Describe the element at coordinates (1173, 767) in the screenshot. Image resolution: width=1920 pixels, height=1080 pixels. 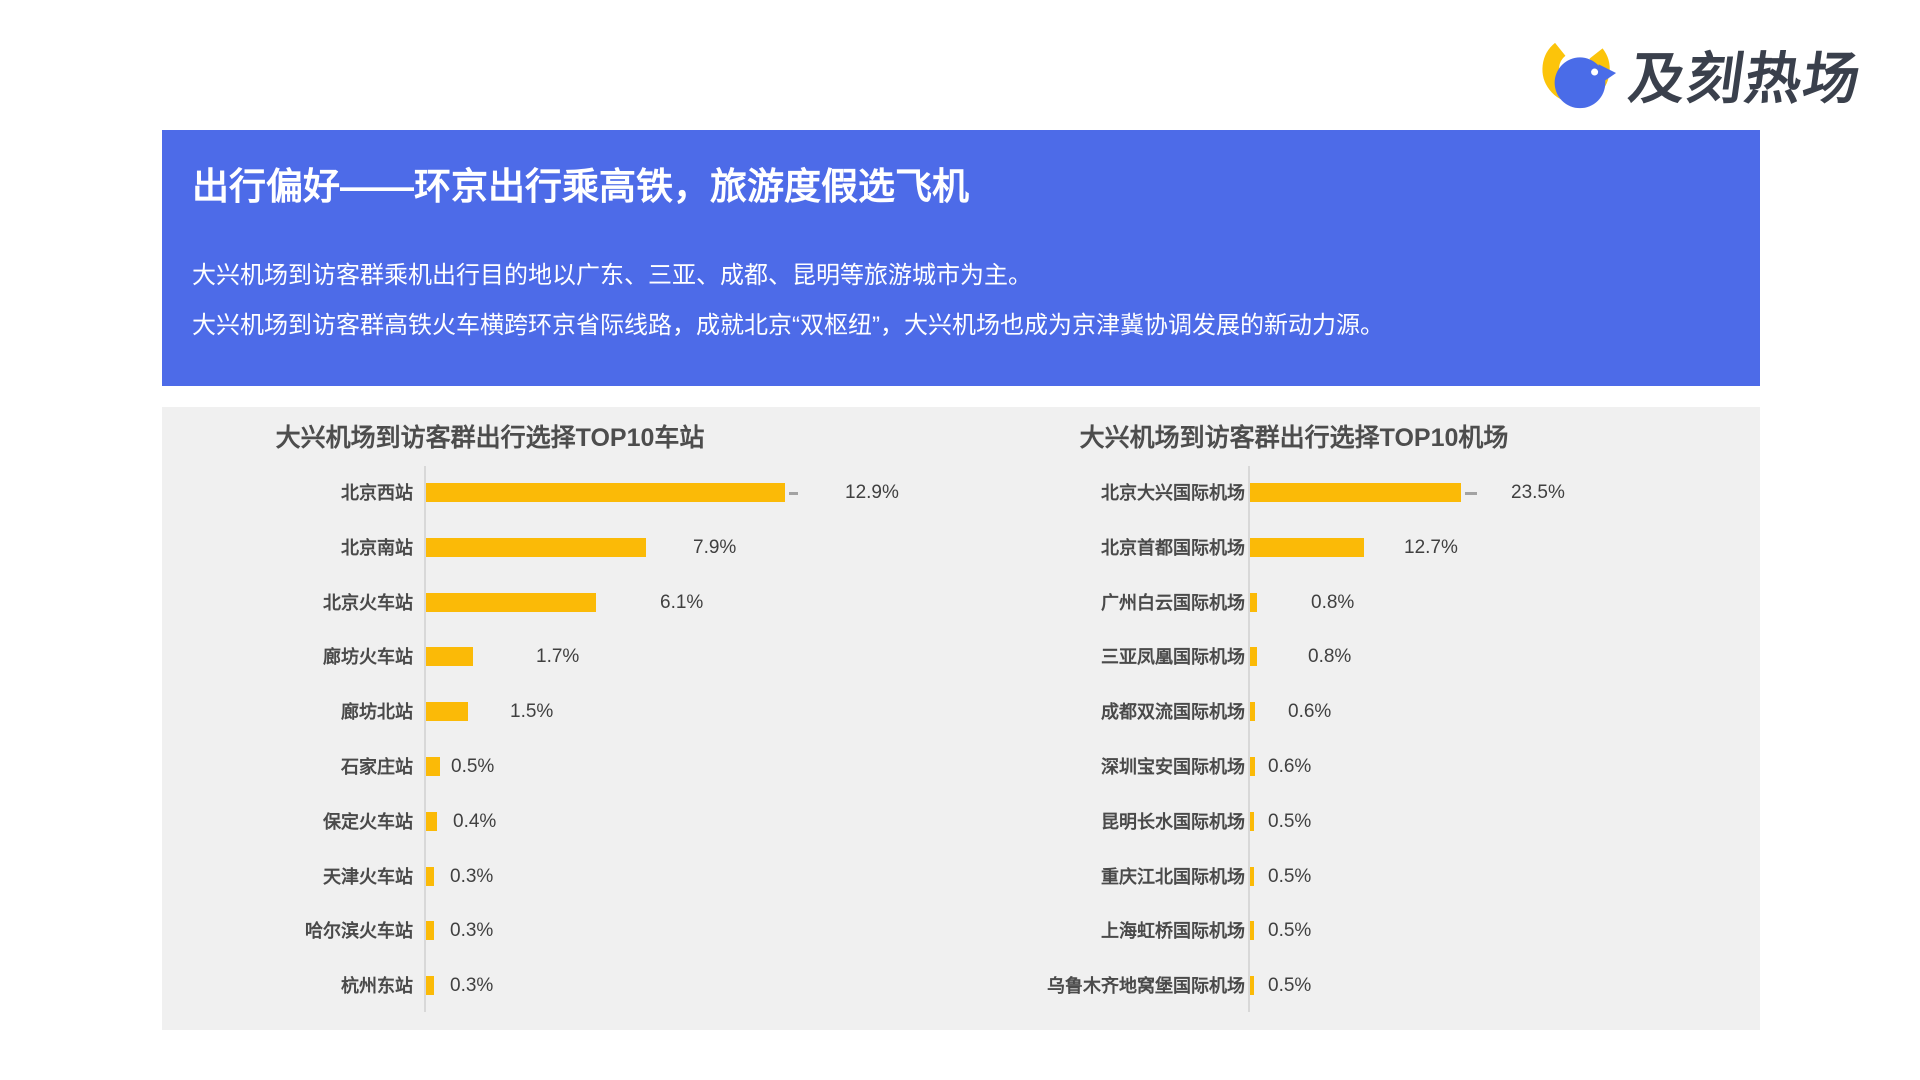
I see `bar-category-label: 深圳宝安国际机场` at that location.